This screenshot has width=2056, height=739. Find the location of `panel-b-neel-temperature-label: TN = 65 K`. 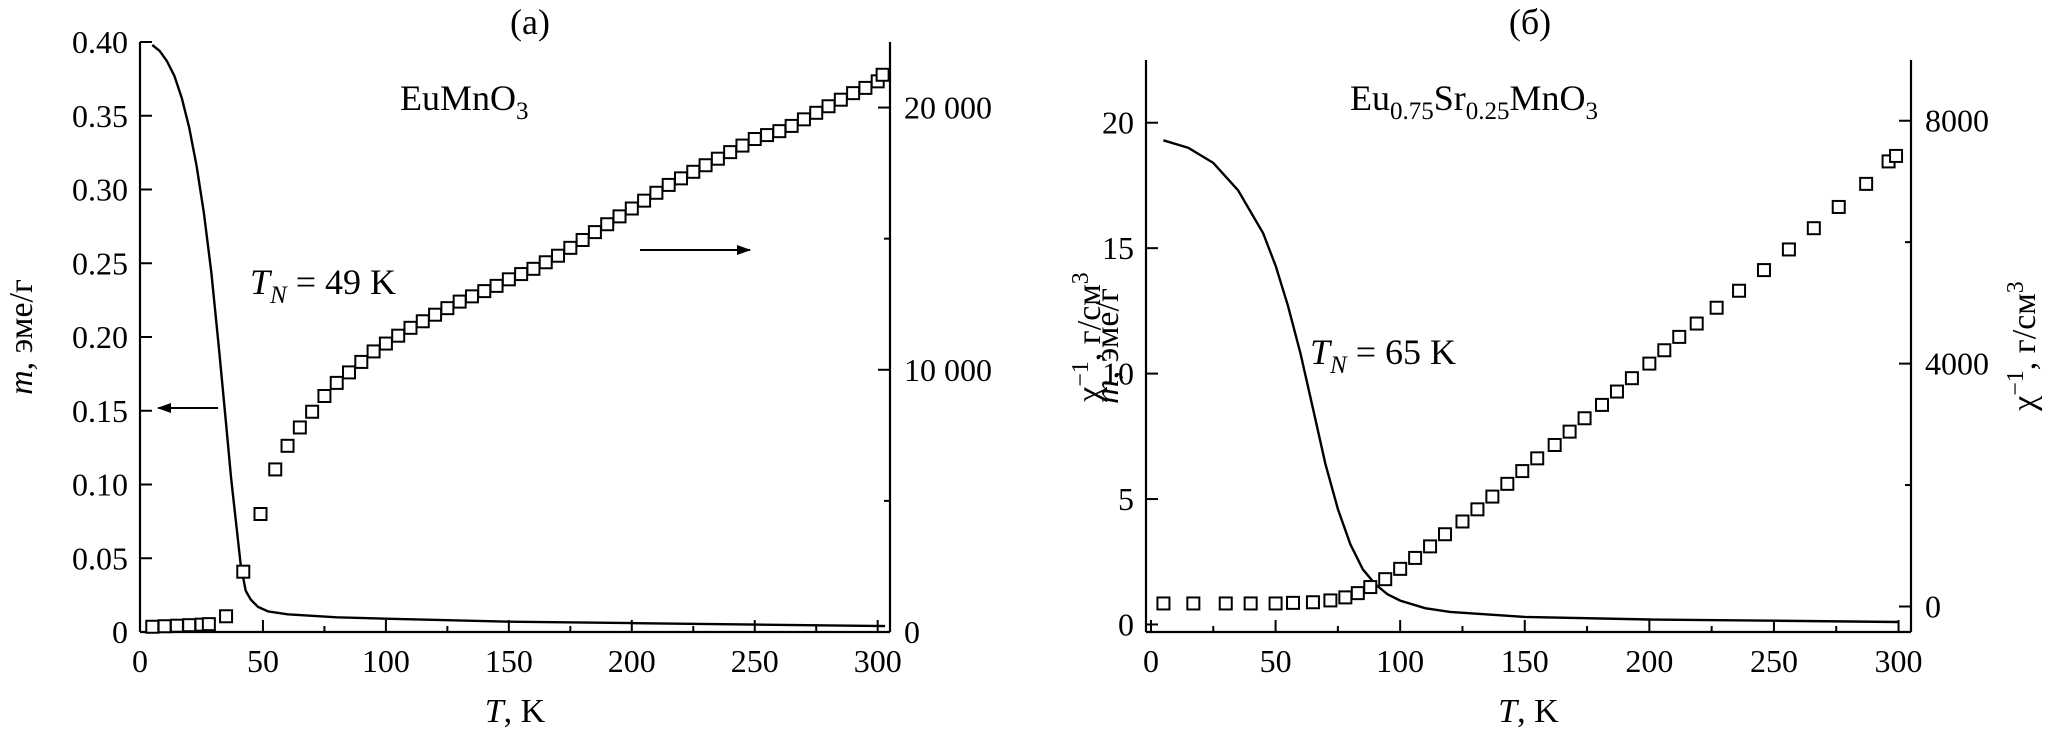

panel-b-neel-temperature-label: TN = 65 K is located at coordinates (1383, 355).